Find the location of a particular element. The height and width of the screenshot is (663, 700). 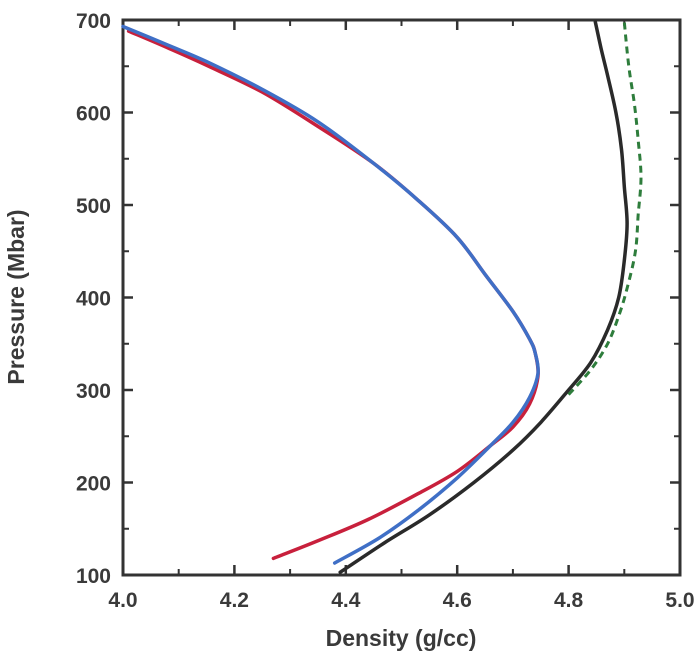

y-tick-label: 400 is located at coordinates (93, 299).